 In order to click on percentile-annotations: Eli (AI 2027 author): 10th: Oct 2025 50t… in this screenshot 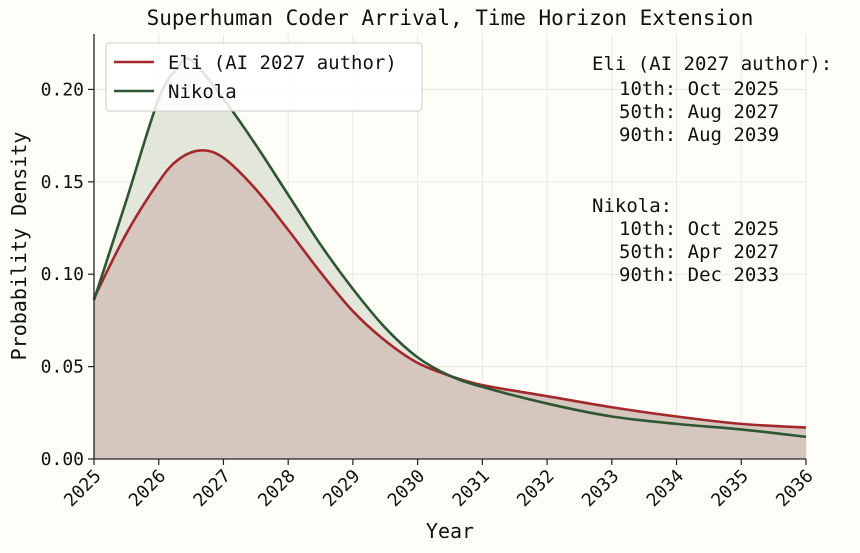, I will do `click(712, 169)`.